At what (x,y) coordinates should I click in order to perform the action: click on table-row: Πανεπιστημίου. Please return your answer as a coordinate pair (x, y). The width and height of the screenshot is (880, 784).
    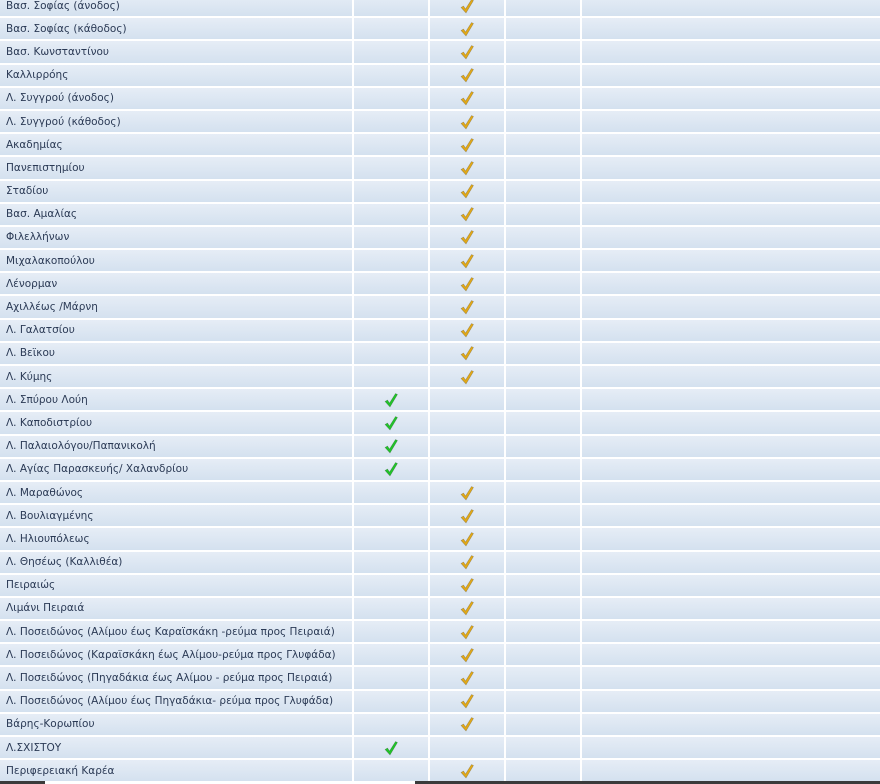
    Looking at the image, I should click on (440, 168).